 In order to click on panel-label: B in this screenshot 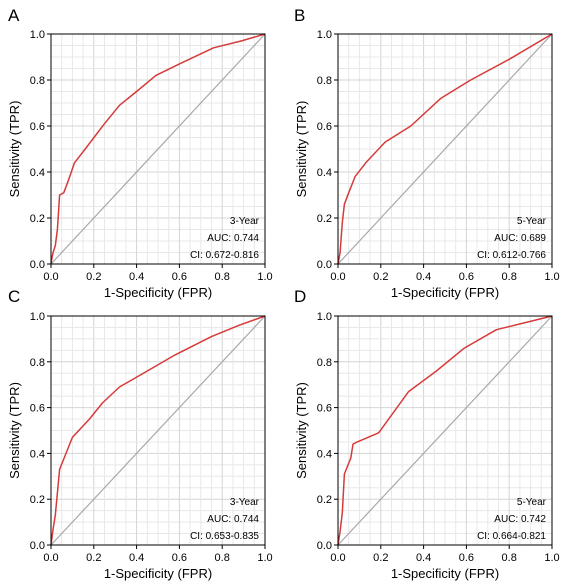, I will do `click(299, 15)`.